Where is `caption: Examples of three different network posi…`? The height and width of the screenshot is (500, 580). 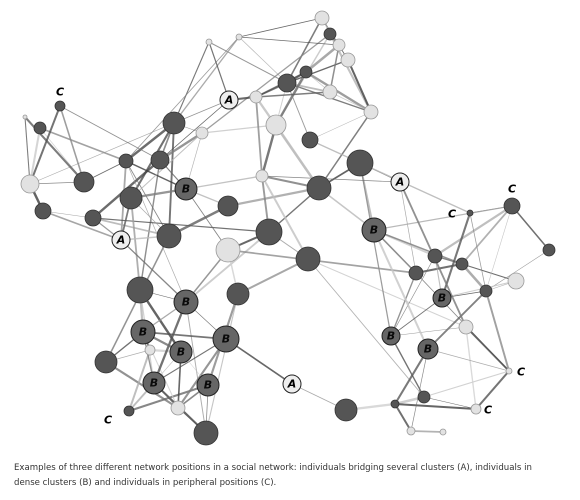 caption: Examples of three different network posi… is located at coordinates (273, 475).